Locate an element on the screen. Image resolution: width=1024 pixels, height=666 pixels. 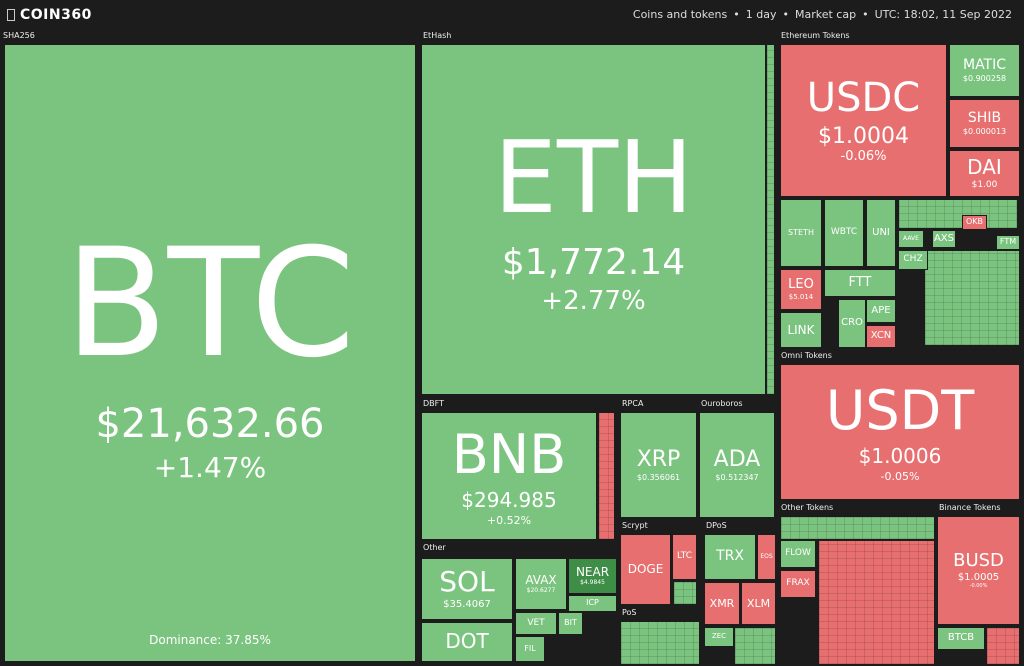
symbol: LINK is located at coordinates (801, 329).